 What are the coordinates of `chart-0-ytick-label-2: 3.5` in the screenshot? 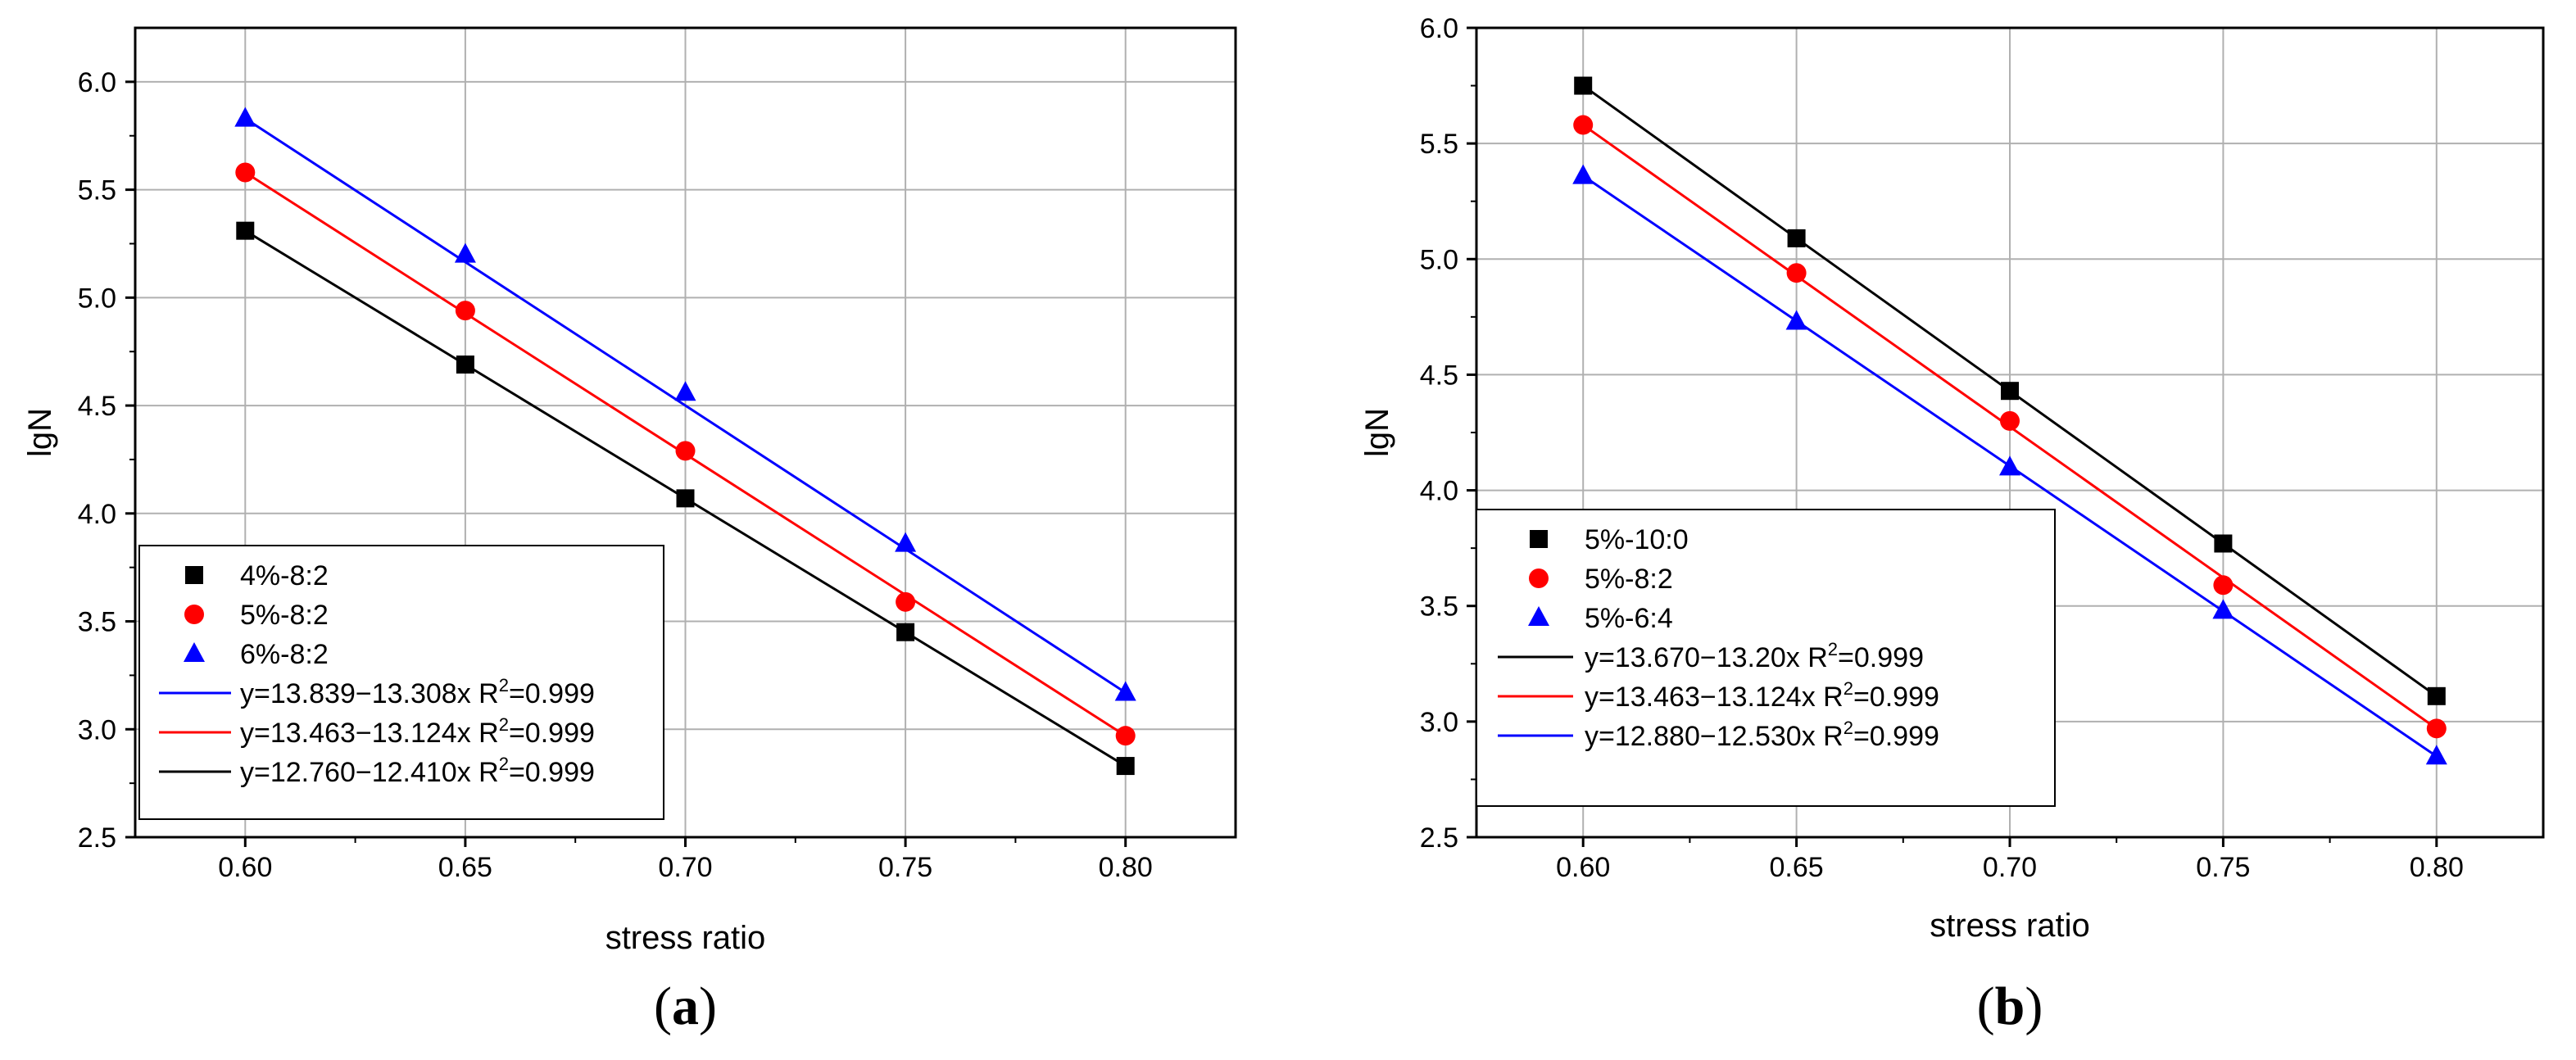 It's located at (97, 622).